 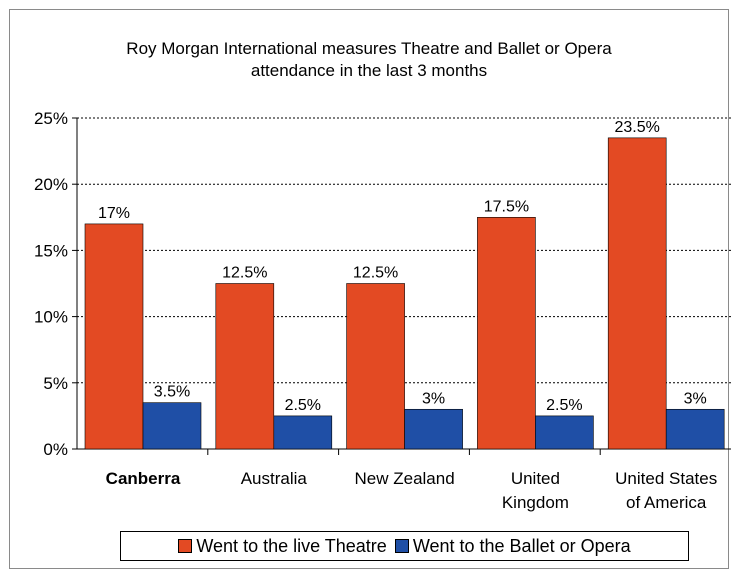 I want to click on data-label: 17%, so click(x=114, y=213).